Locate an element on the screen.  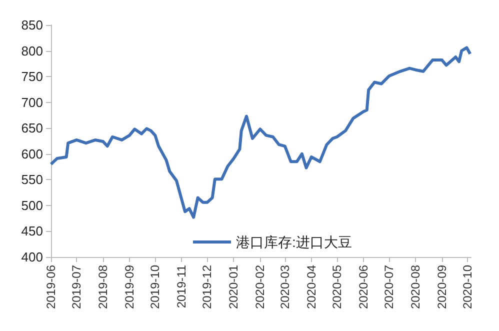
x-tick-label: 2020-08 is located at coordinates (415, 287).